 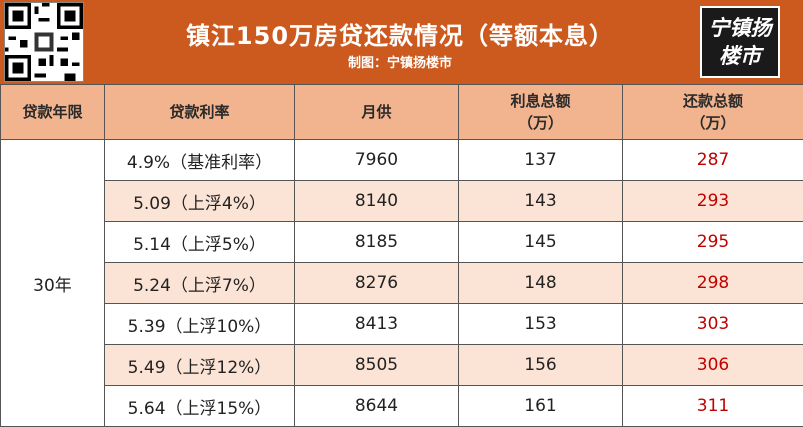 What do you see at coordinates (53, 112) in the screenshot?
I see `column-header-term: 贷款年限` at bounding box center [53, 112].